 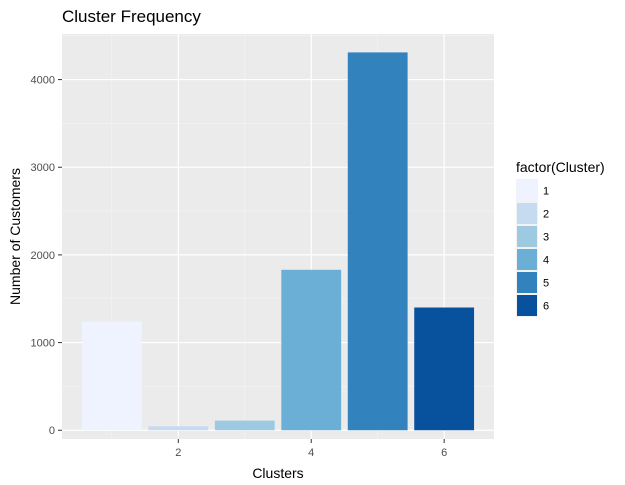 I want to click on y-tick-label: 1000, so click(x=43, y=344).